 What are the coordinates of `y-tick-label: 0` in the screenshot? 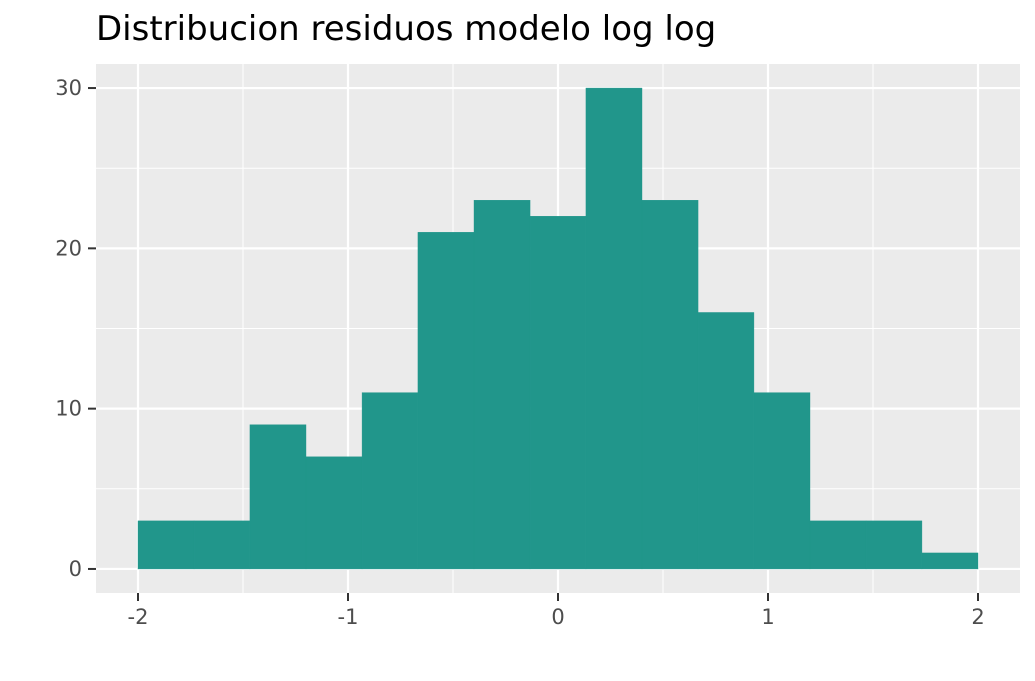 It's located at (75, 569).